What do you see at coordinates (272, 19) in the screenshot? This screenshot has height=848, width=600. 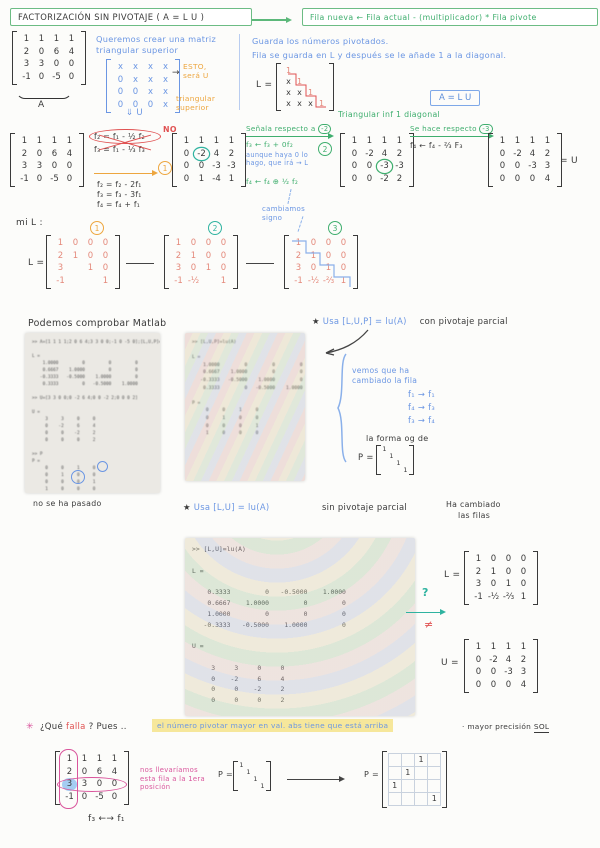 I see `flow-arrow` at bounding box center [272, 19].